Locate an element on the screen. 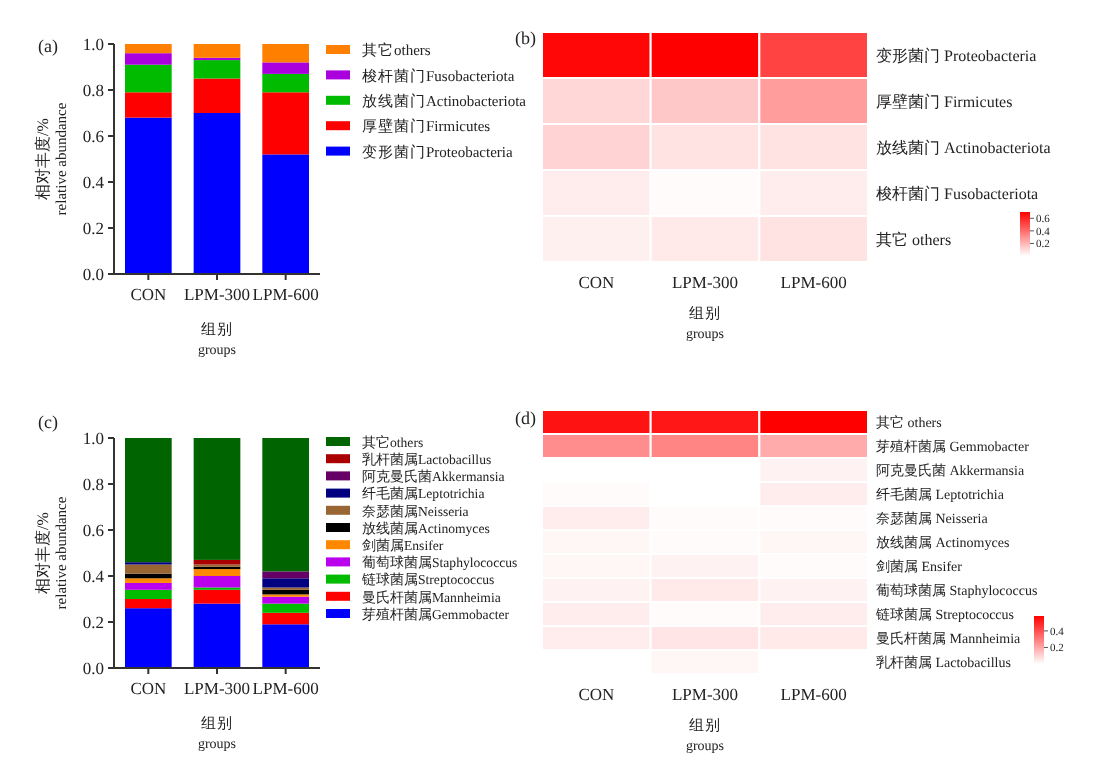 The width and height of the screenshot is (1108, 760). y-tick-label: 变形菌门 Proteobacteria is located at coordinates (957, 55).